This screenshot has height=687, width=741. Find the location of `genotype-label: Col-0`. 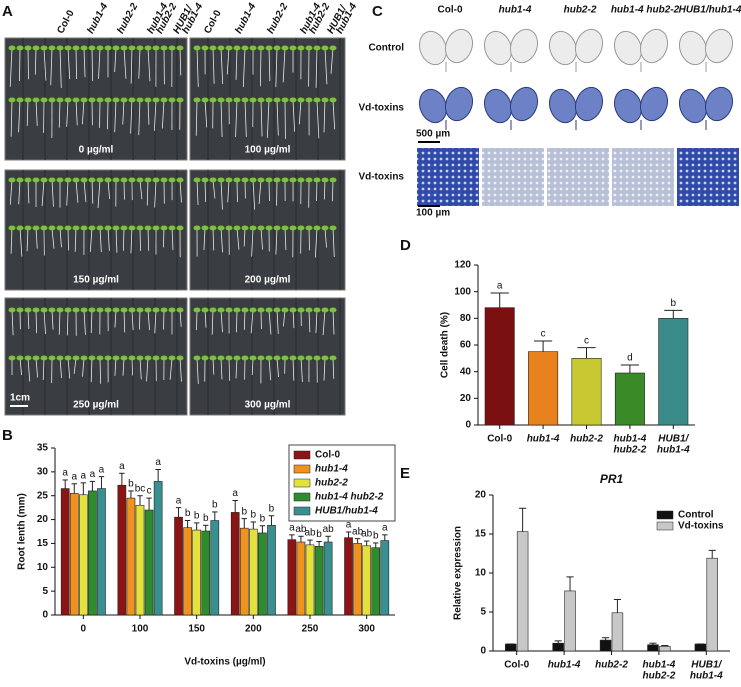

genotype-label: Col-0 is located at coordinates (66, 22).